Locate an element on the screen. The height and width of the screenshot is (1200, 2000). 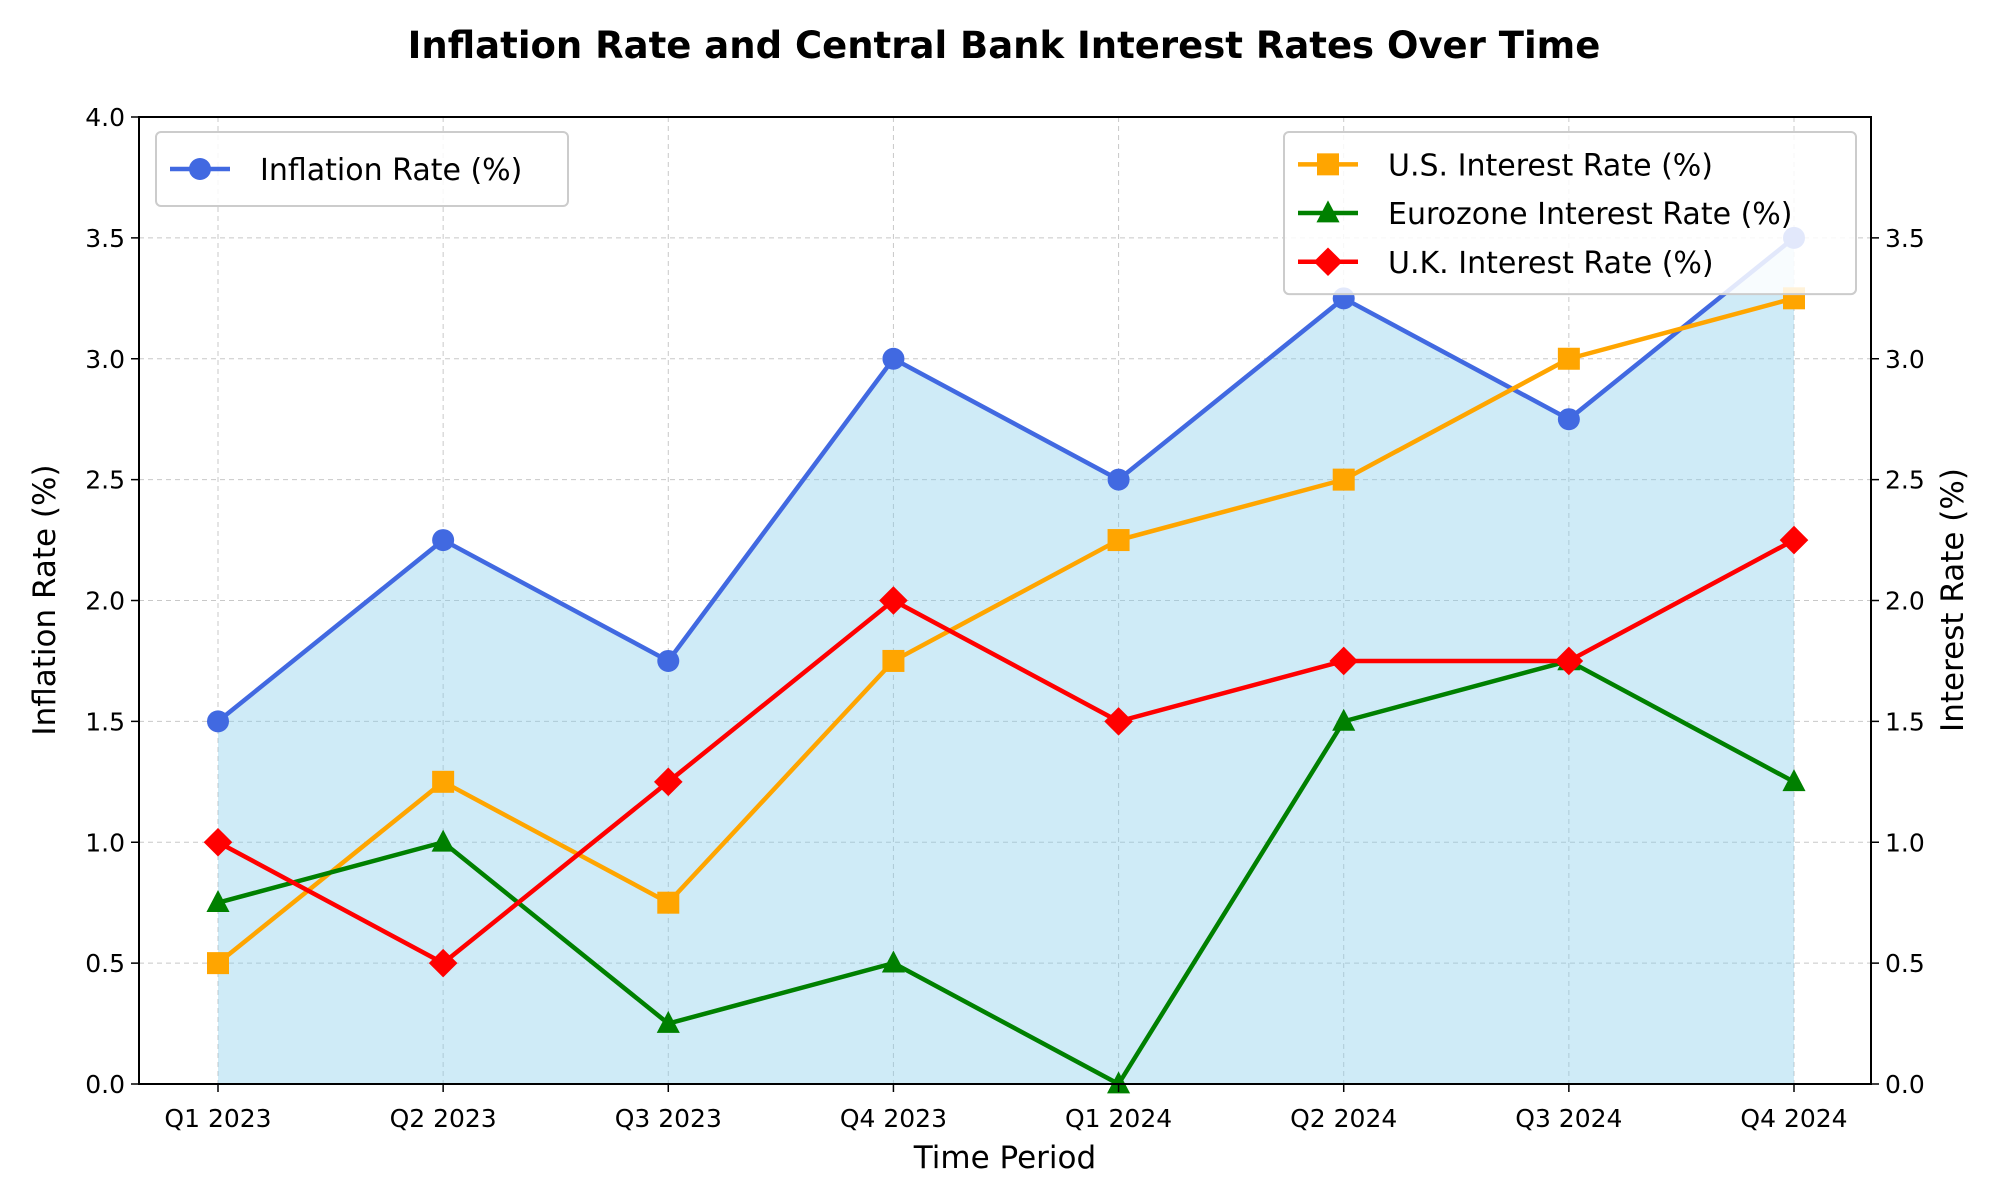
y2-axis-label: Interest Rate (%) is located at coordinates (1953, 600).